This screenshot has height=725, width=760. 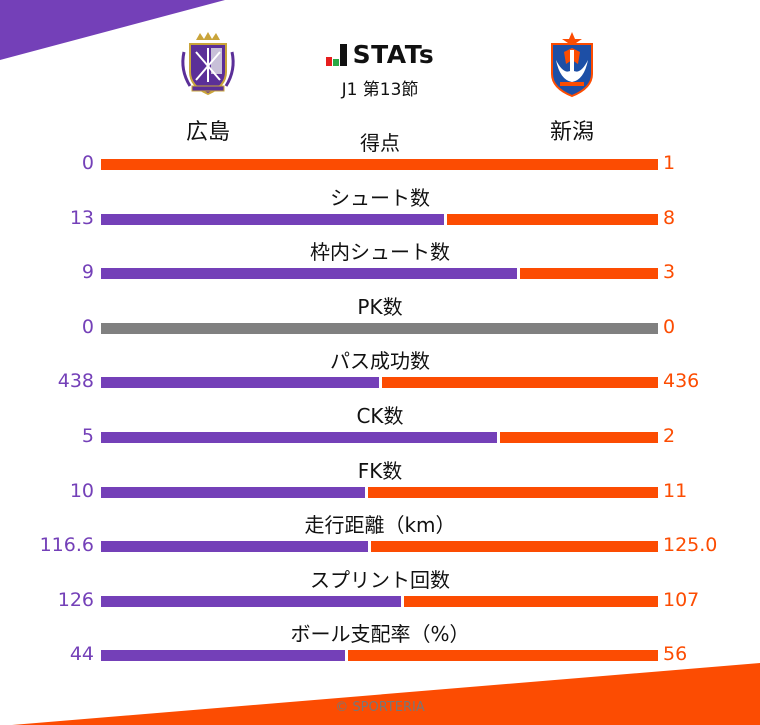 I want to click on stat-row: シュート数 13 8, so click(x=380, y=209).